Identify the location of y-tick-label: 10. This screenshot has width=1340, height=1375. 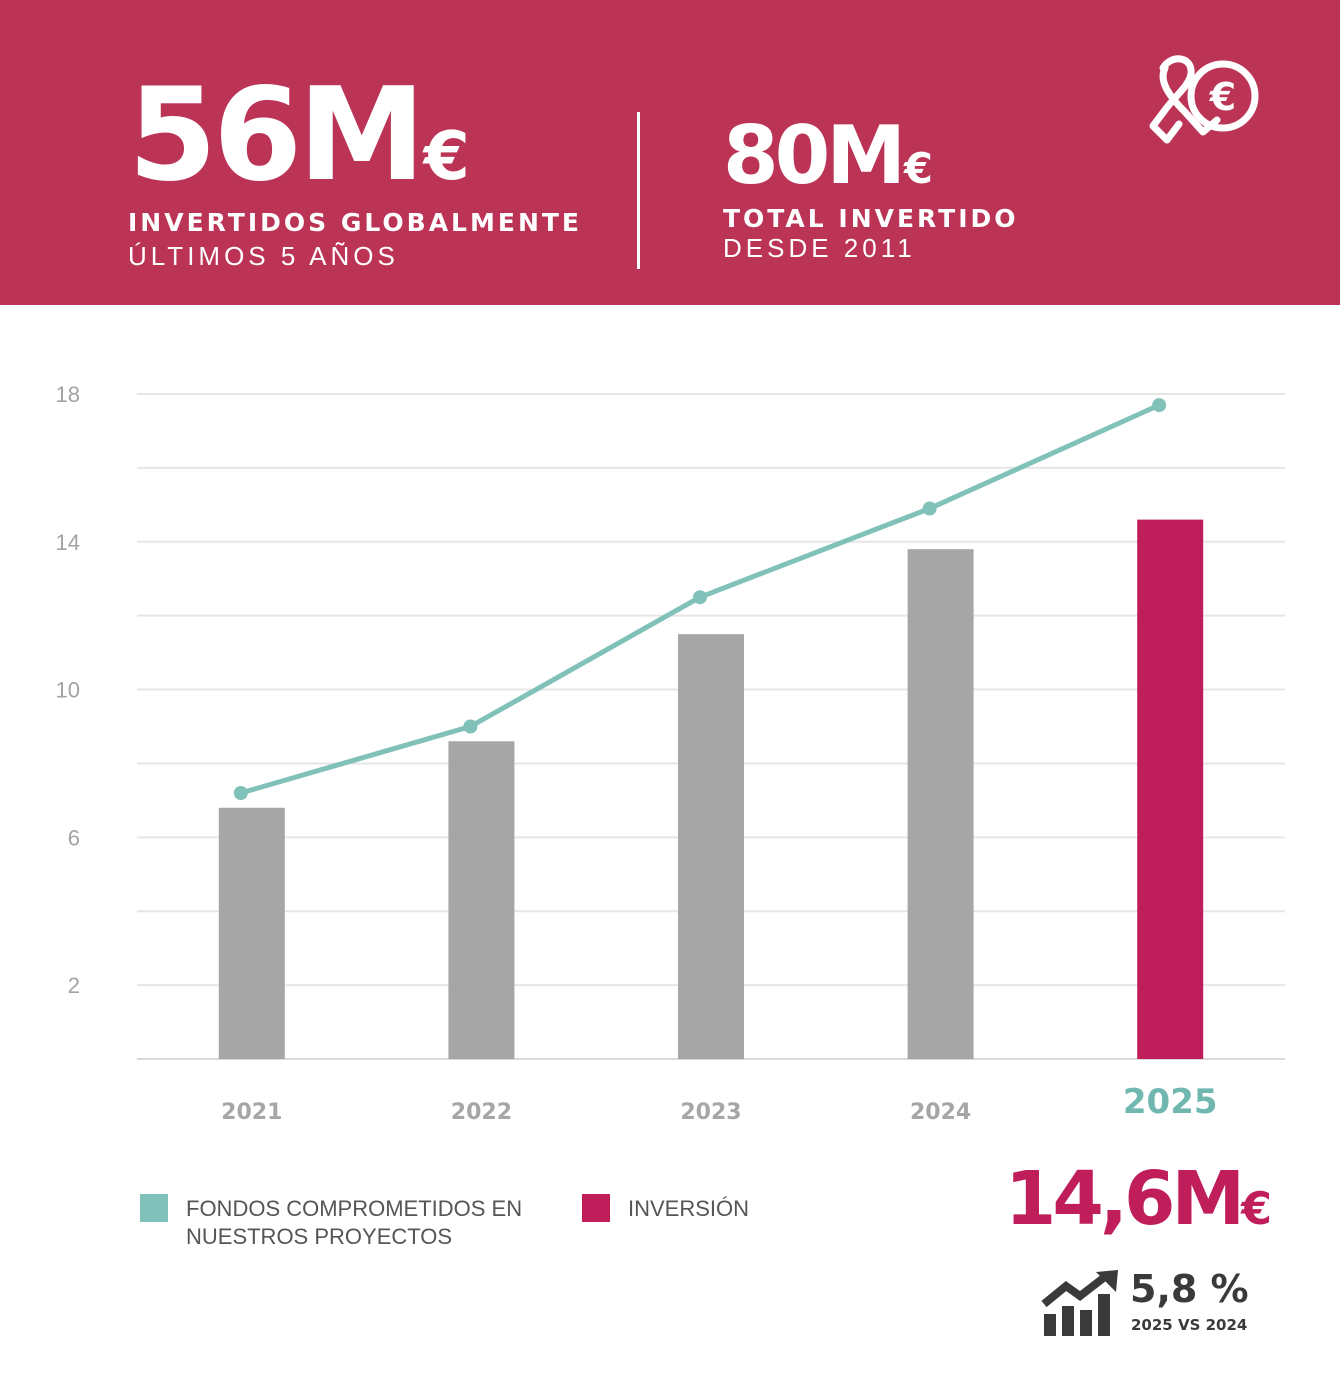
(68, 690).